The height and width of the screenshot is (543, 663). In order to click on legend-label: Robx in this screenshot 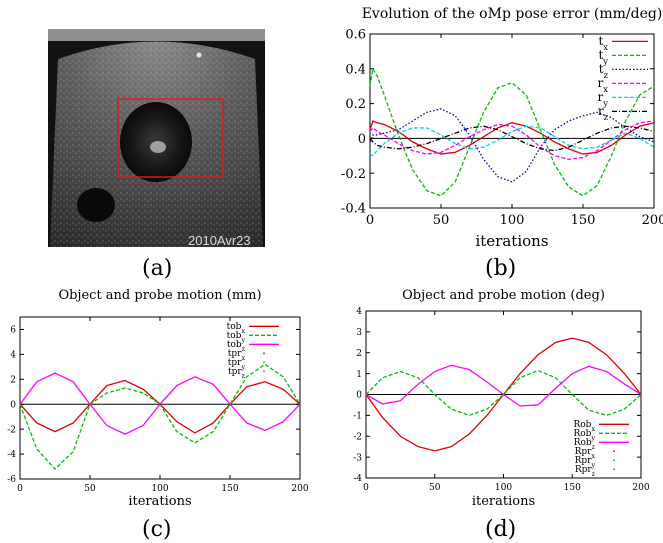, I will do `click(584, 426)`.